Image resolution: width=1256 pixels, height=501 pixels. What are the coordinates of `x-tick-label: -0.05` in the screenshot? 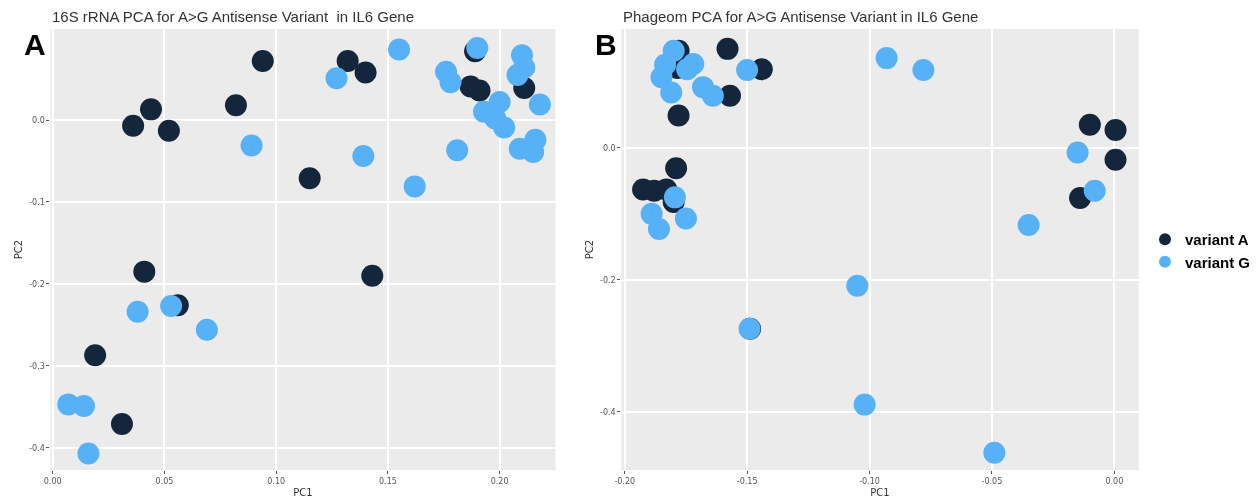 It's located at (992, 481).